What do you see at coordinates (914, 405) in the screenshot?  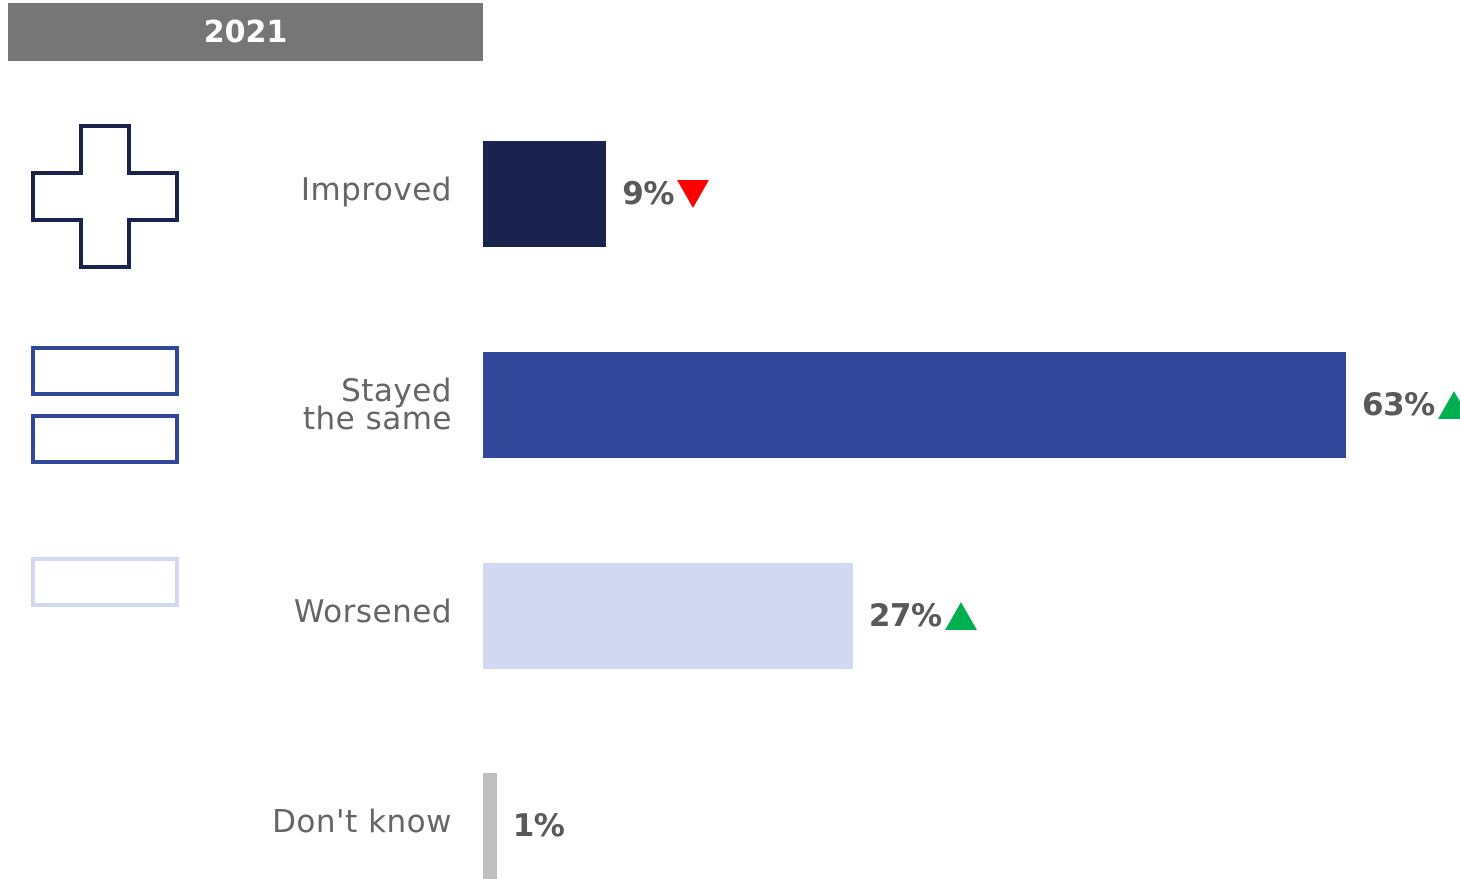 I see `bar-stayed-the-same` at bounding box center [914, 405].